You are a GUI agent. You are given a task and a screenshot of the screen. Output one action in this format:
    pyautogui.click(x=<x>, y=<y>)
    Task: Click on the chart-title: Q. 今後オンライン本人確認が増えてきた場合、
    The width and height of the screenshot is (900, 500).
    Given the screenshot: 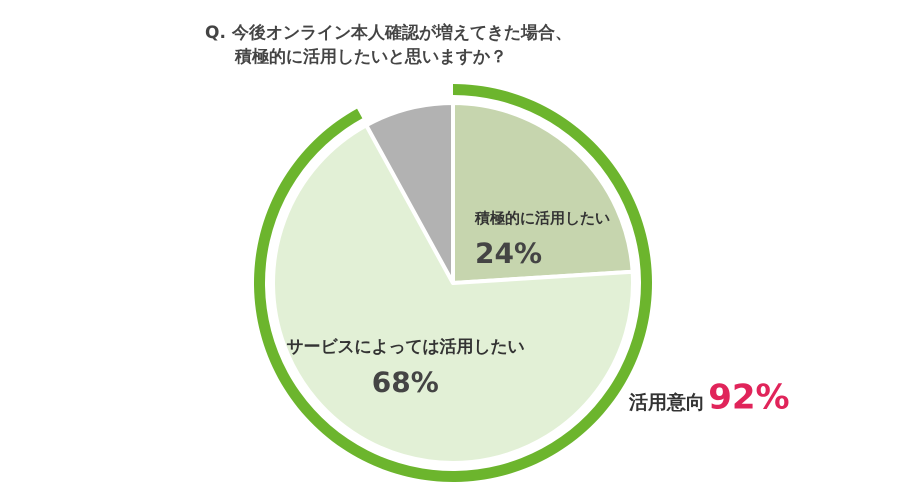 What is the action you would take?
    pyautogui.click(x=388, y=32)
    